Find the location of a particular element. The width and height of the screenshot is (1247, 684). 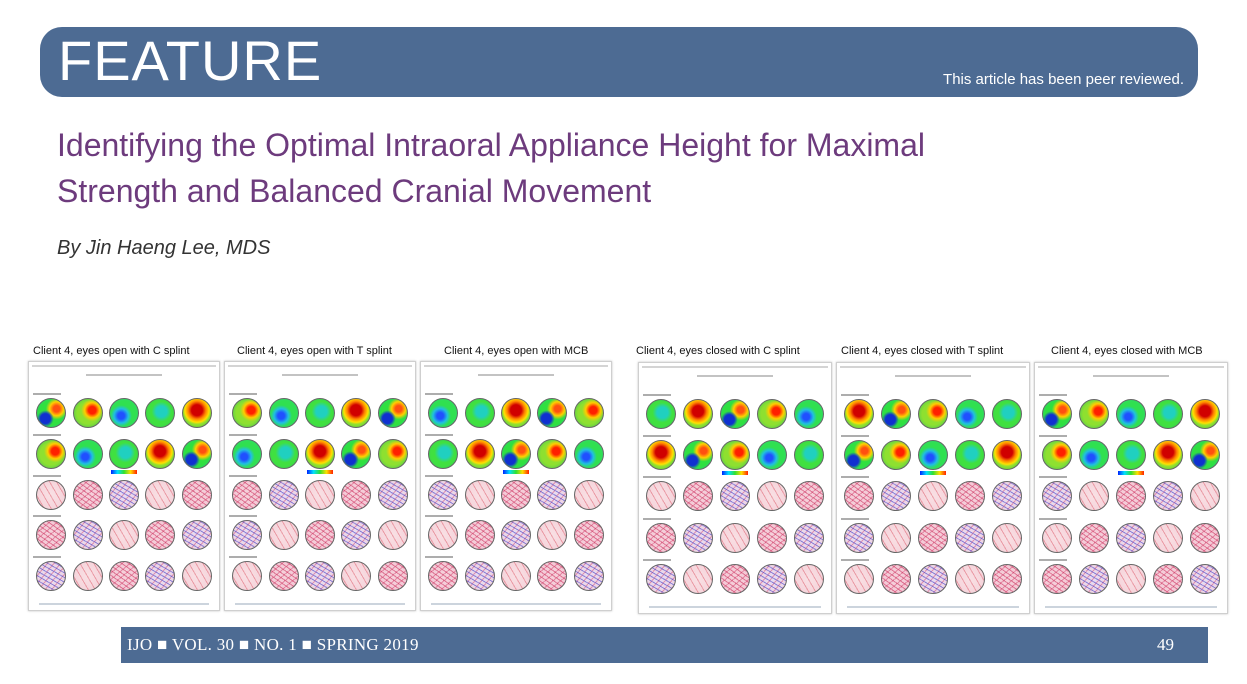

figure-caption: Client 4, eyes open with T splint is located at coordinates (314, 351).